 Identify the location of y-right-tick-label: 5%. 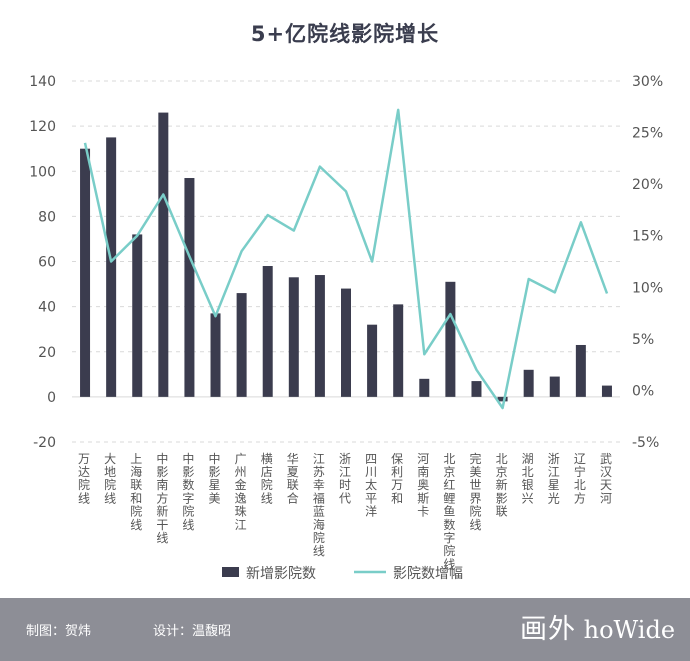
(643, 340).